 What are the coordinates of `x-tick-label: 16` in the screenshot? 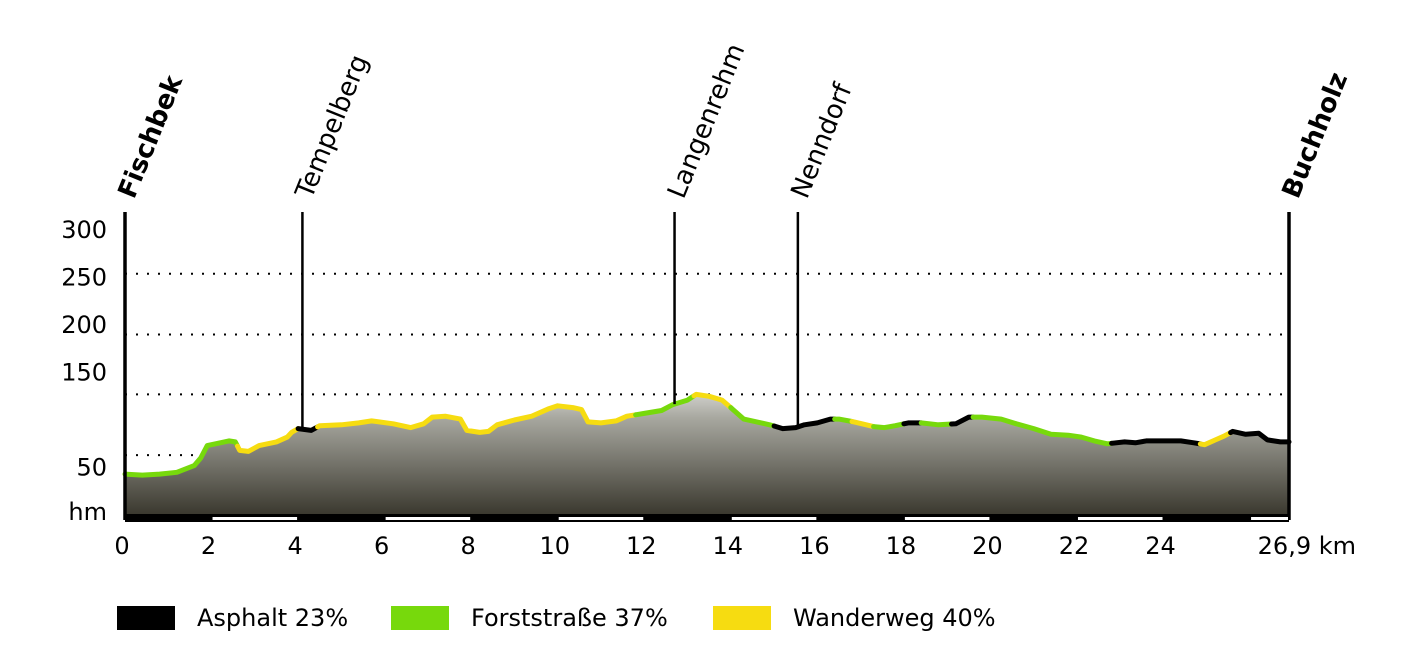 It's located at (814, 546).